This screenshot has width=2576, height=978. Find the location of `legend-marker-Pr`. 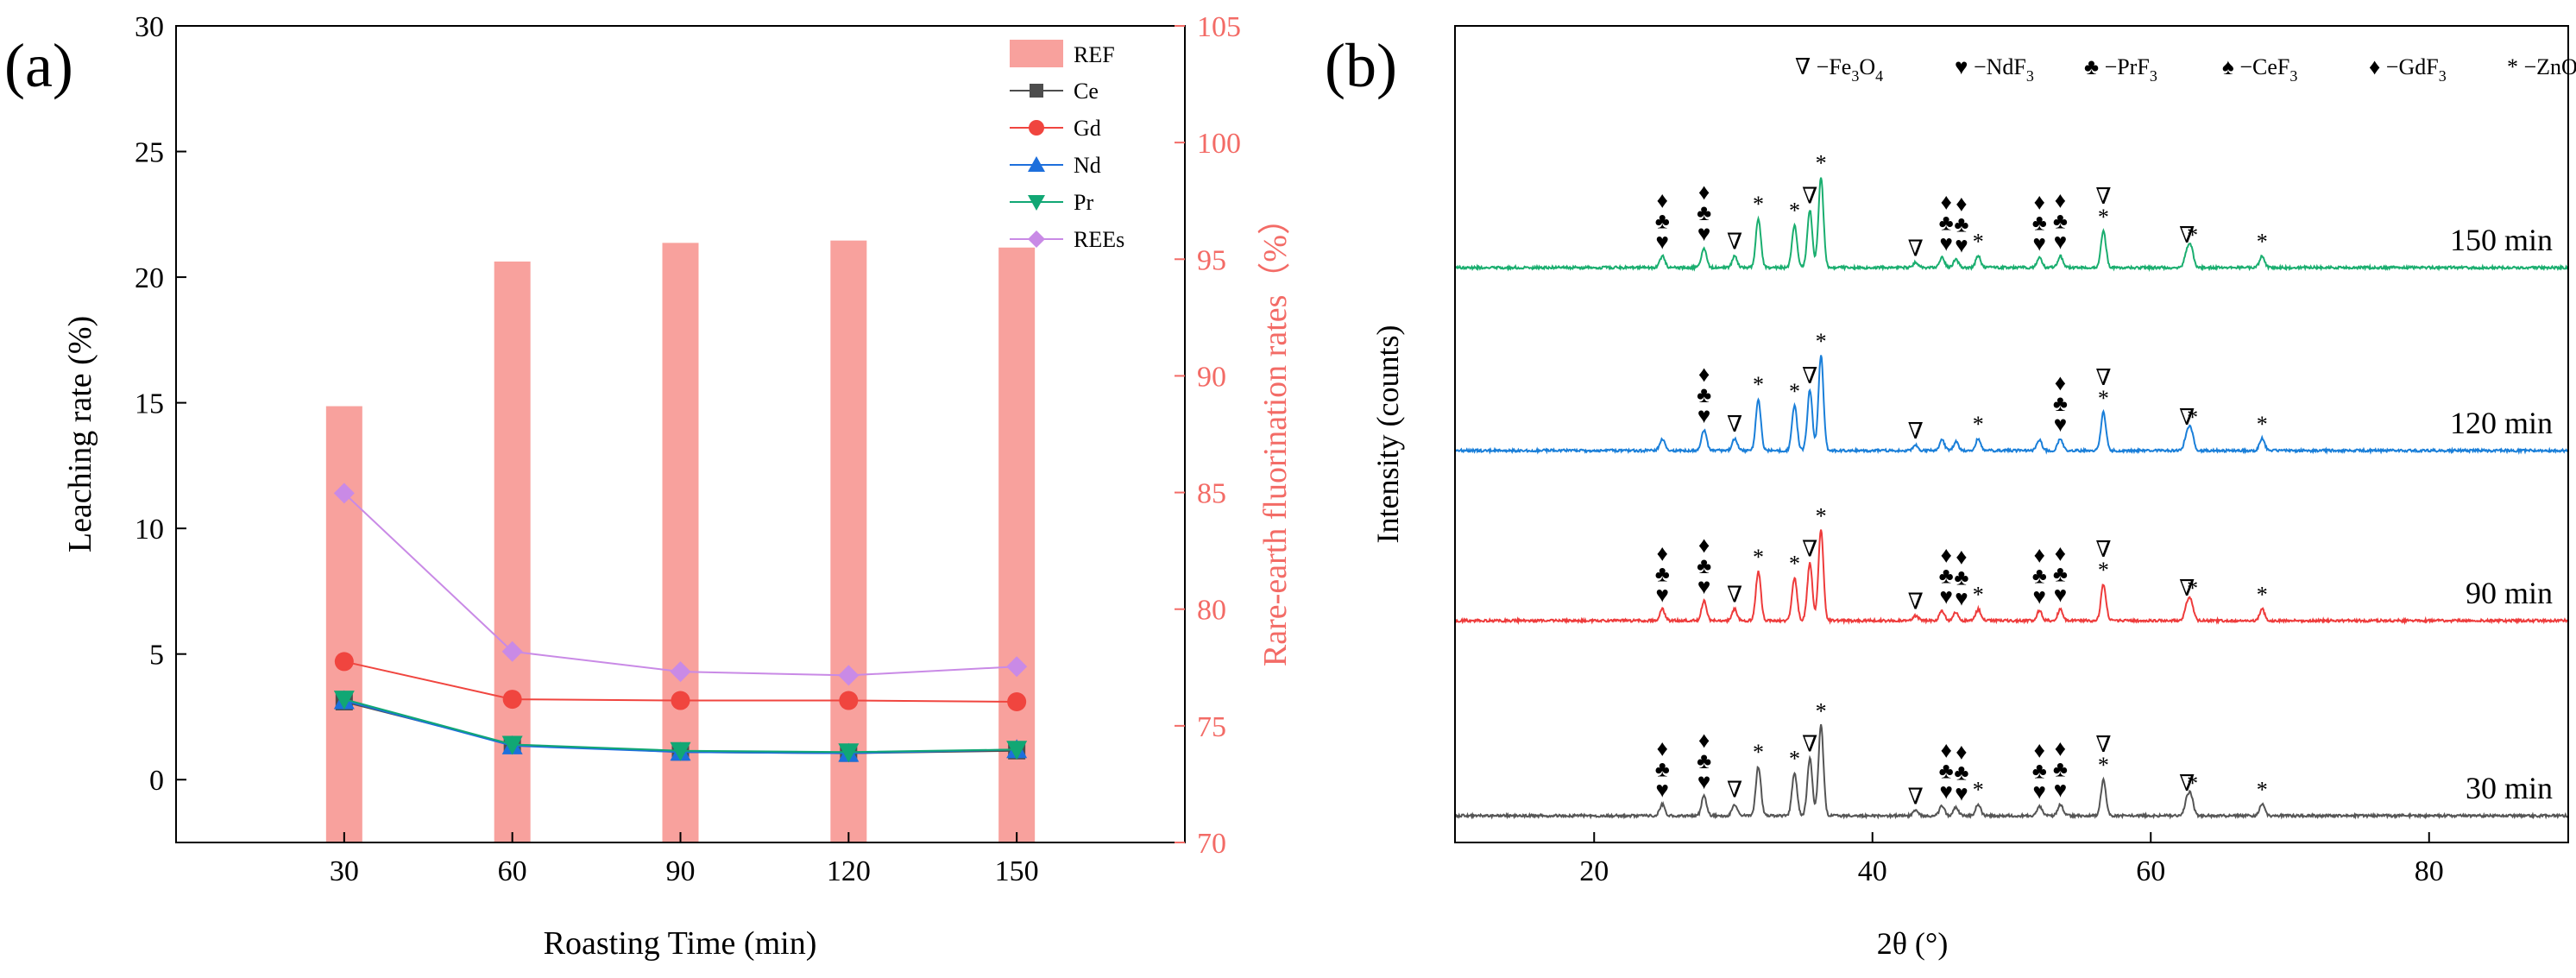

legend-marker-Pr is located at coordinates (1036, 203).